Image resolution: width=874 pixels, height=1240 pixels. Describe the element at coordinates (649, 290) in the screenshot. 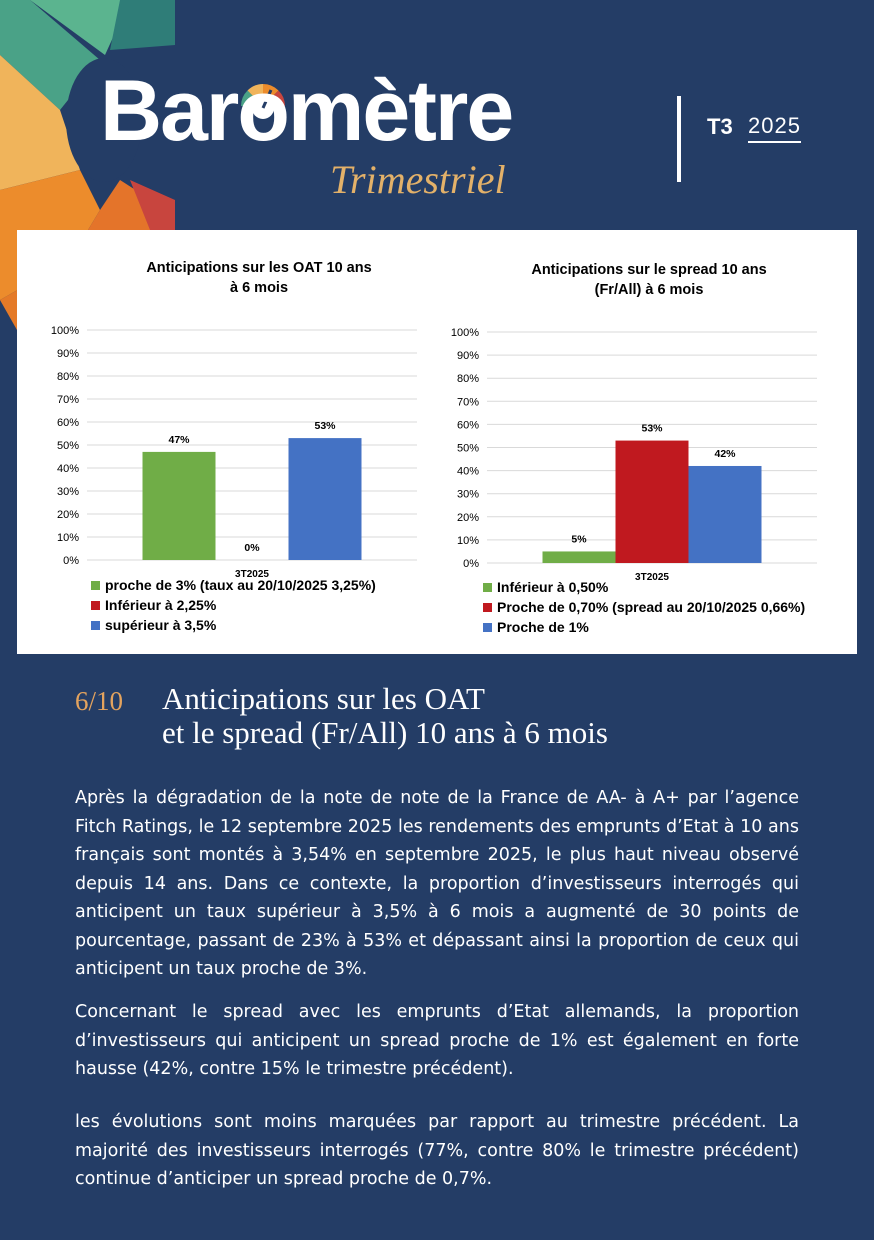

I see `chart2-subtitle: (Fr/All) à 6 mois` at that location.